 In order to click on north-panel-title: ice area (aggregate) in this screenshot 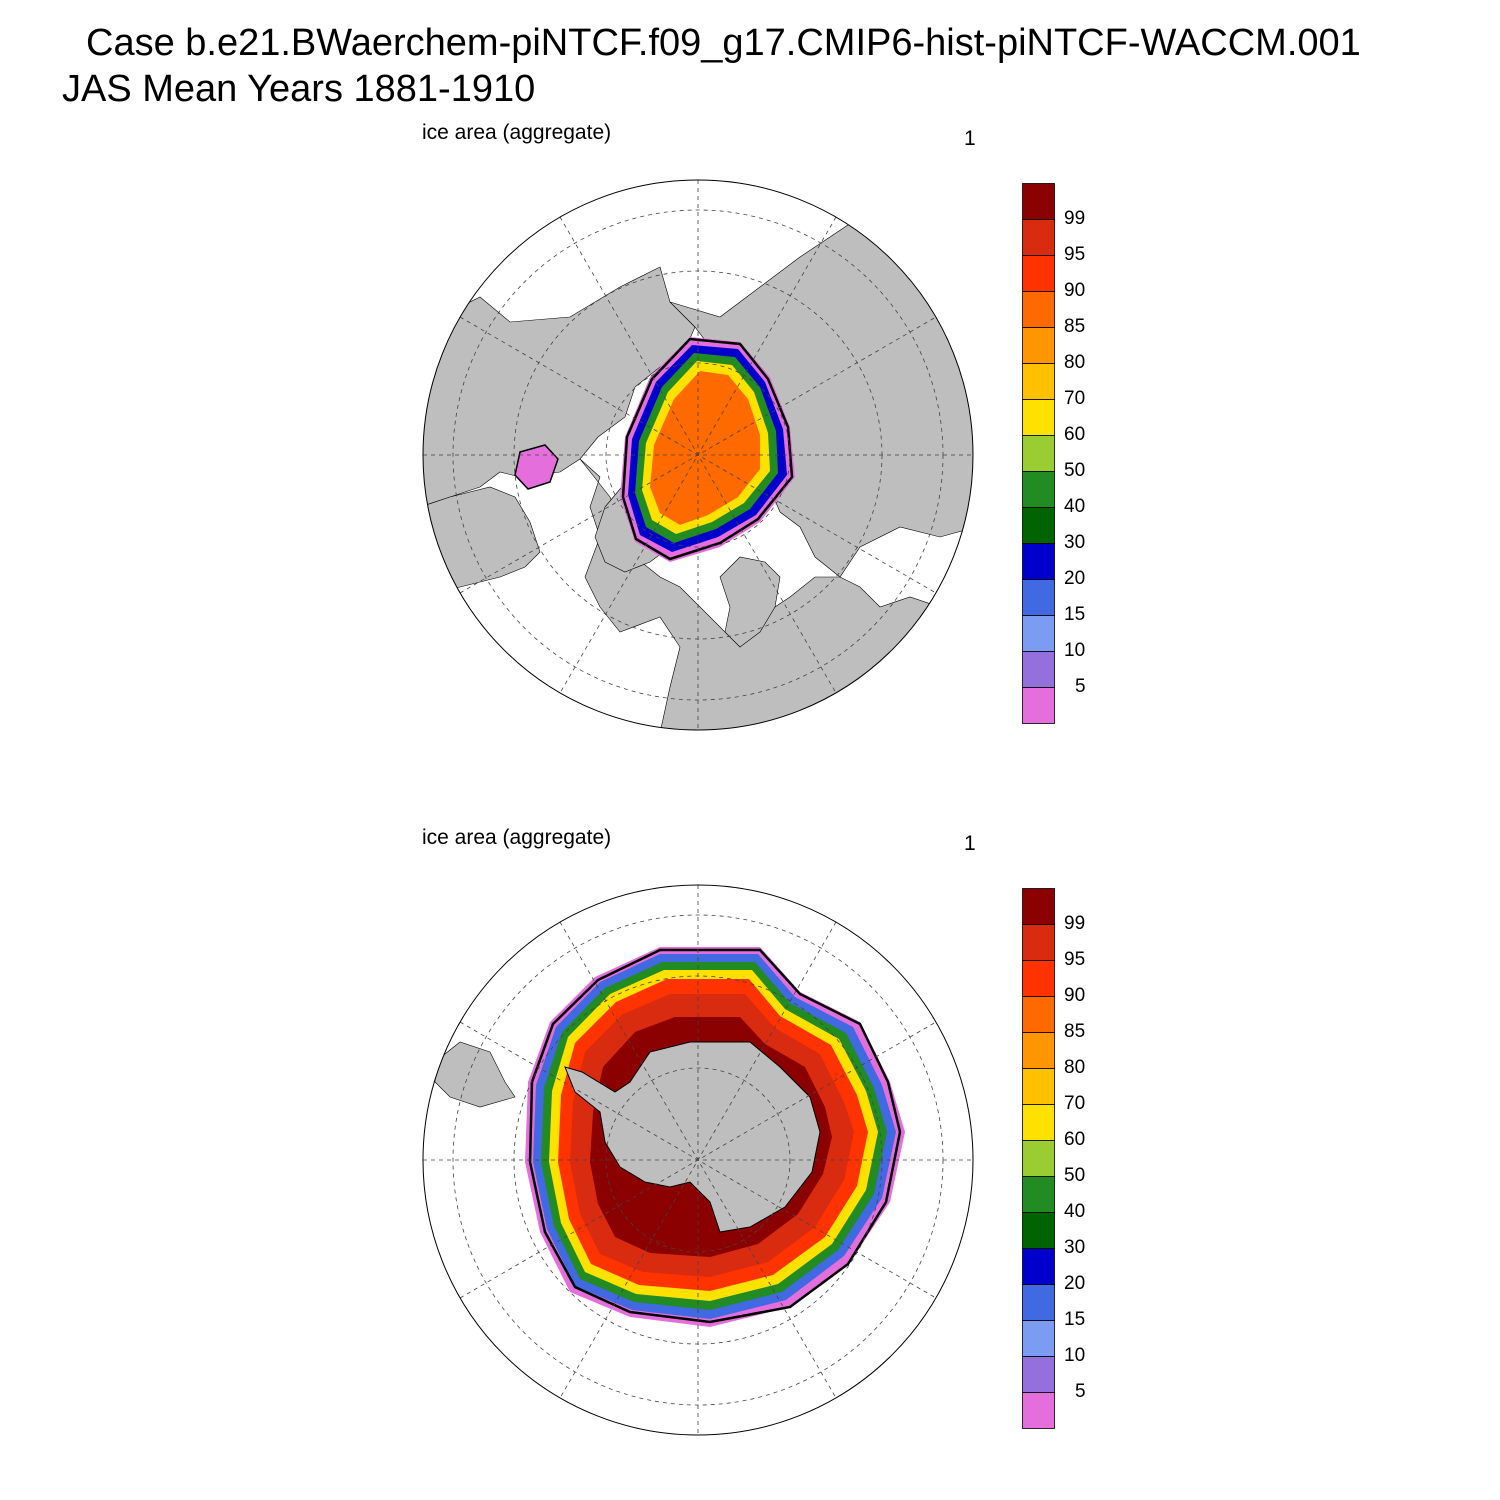, I will do `click(517, 132)`.